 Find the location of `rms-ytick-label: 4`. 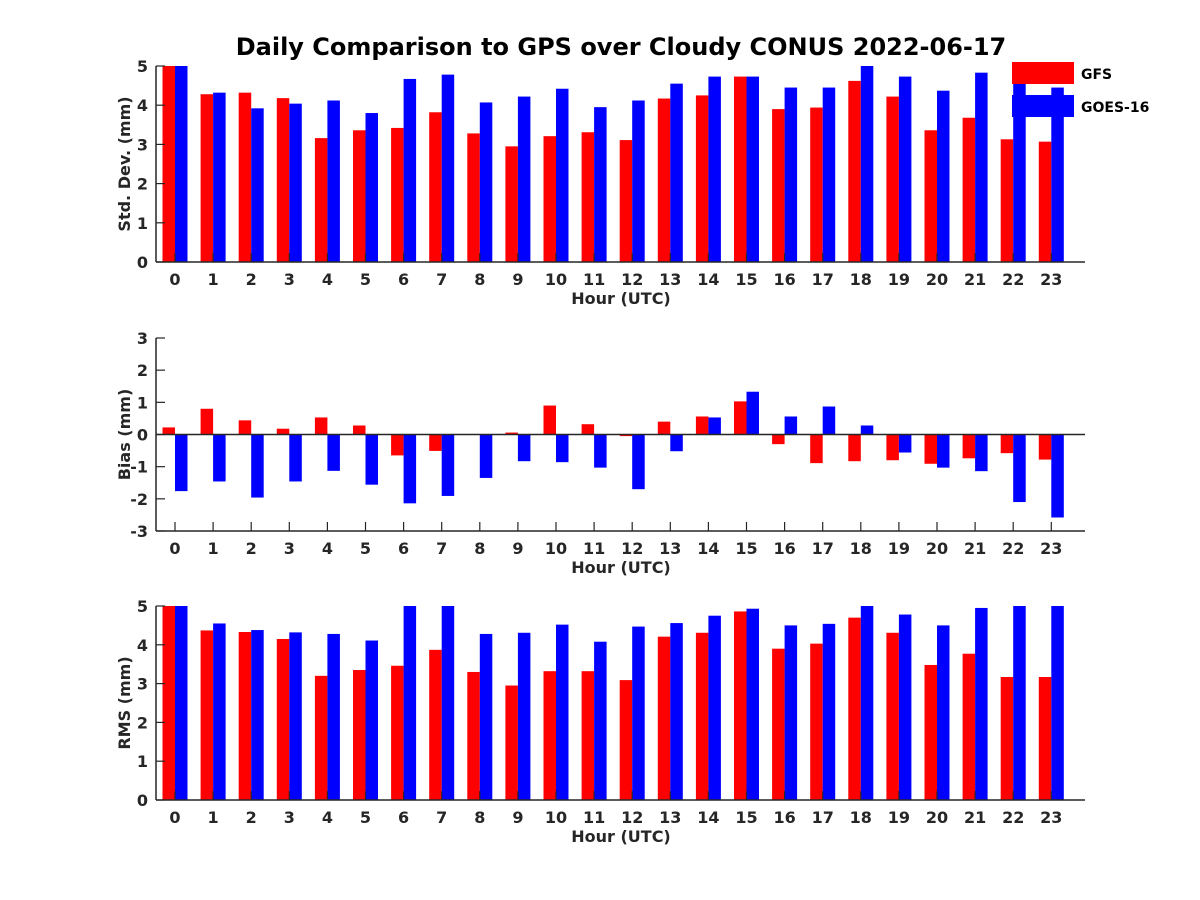

rms-ytick-label: 4 is located at coordinates (142, 645).